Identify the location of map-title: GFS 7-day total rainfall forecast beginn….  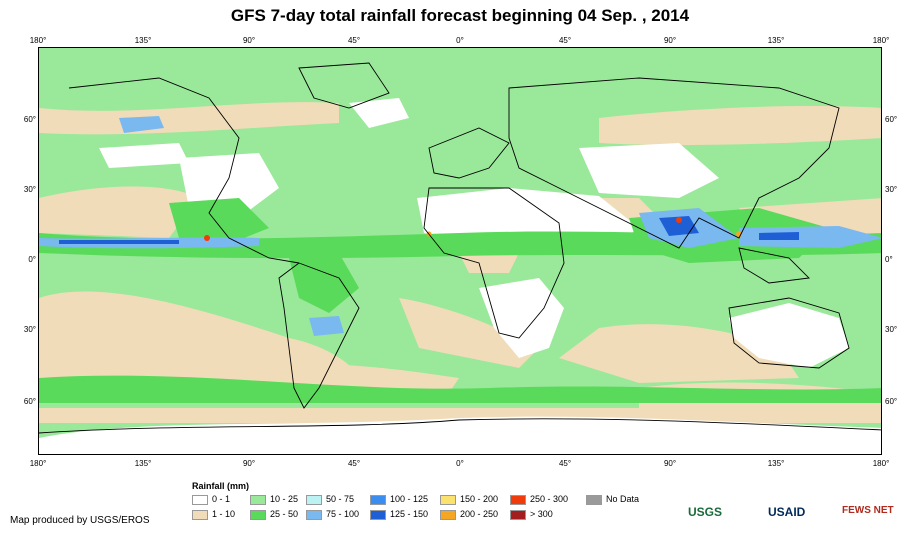
(460, 15).